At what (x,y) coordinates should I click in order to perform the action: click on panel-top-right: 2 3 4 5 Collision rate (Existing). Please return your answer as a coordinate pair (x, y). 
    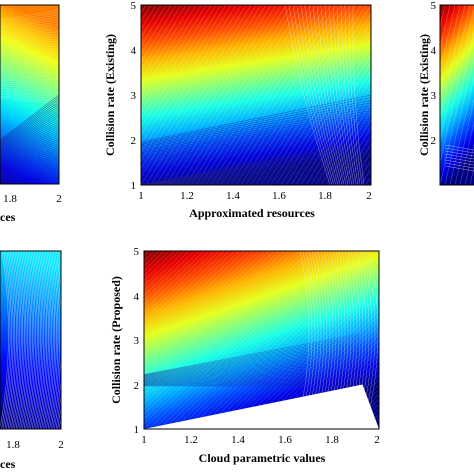
    Looking at the image, I should click on (445, 93).